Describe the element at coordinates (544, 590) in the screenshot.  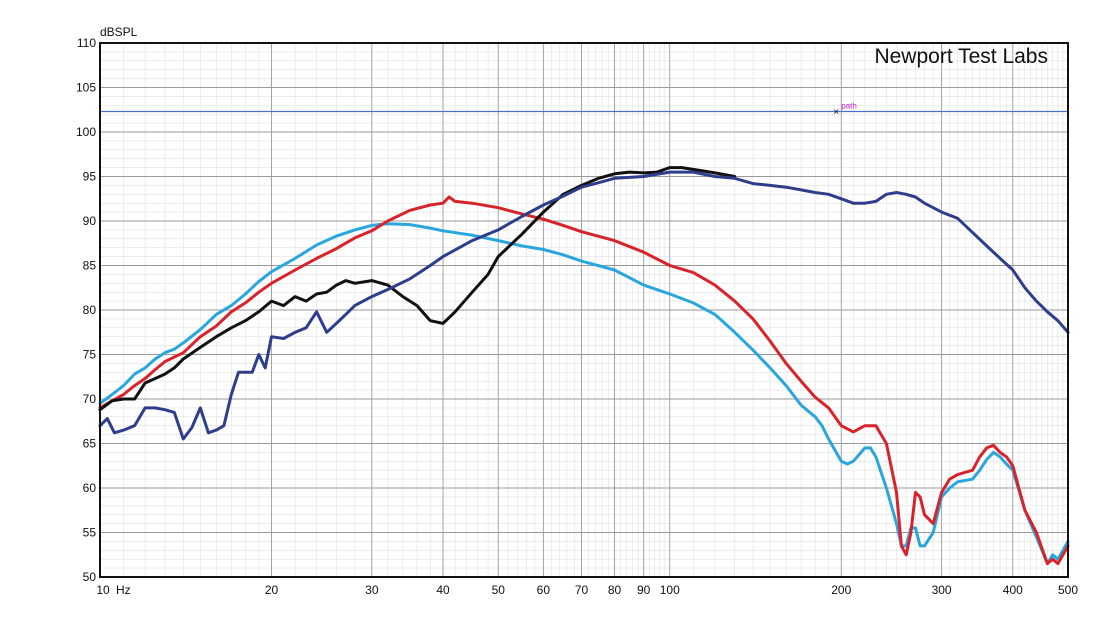
I see `x-tick-label: 60` at that location.